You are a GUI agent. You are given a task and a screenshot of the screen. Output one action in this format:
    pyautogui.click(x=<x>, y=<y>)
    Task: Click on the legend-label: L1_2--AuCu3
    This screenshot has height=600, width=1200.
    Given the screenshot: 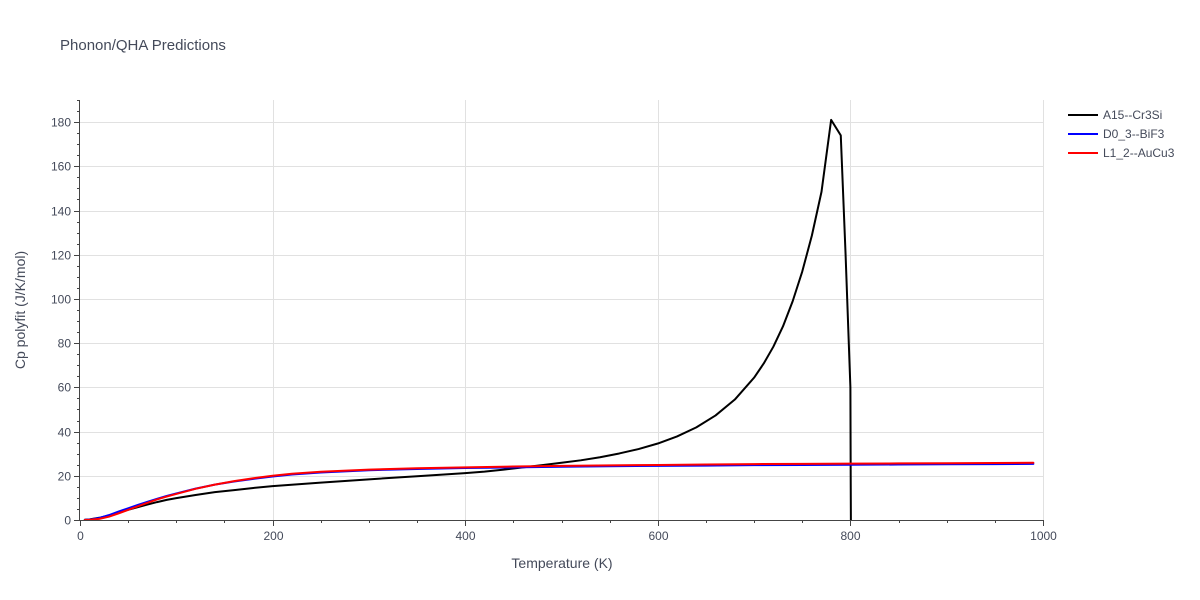 What is the action you would take?
    pyautogui.click(x=1139, y=153)
    